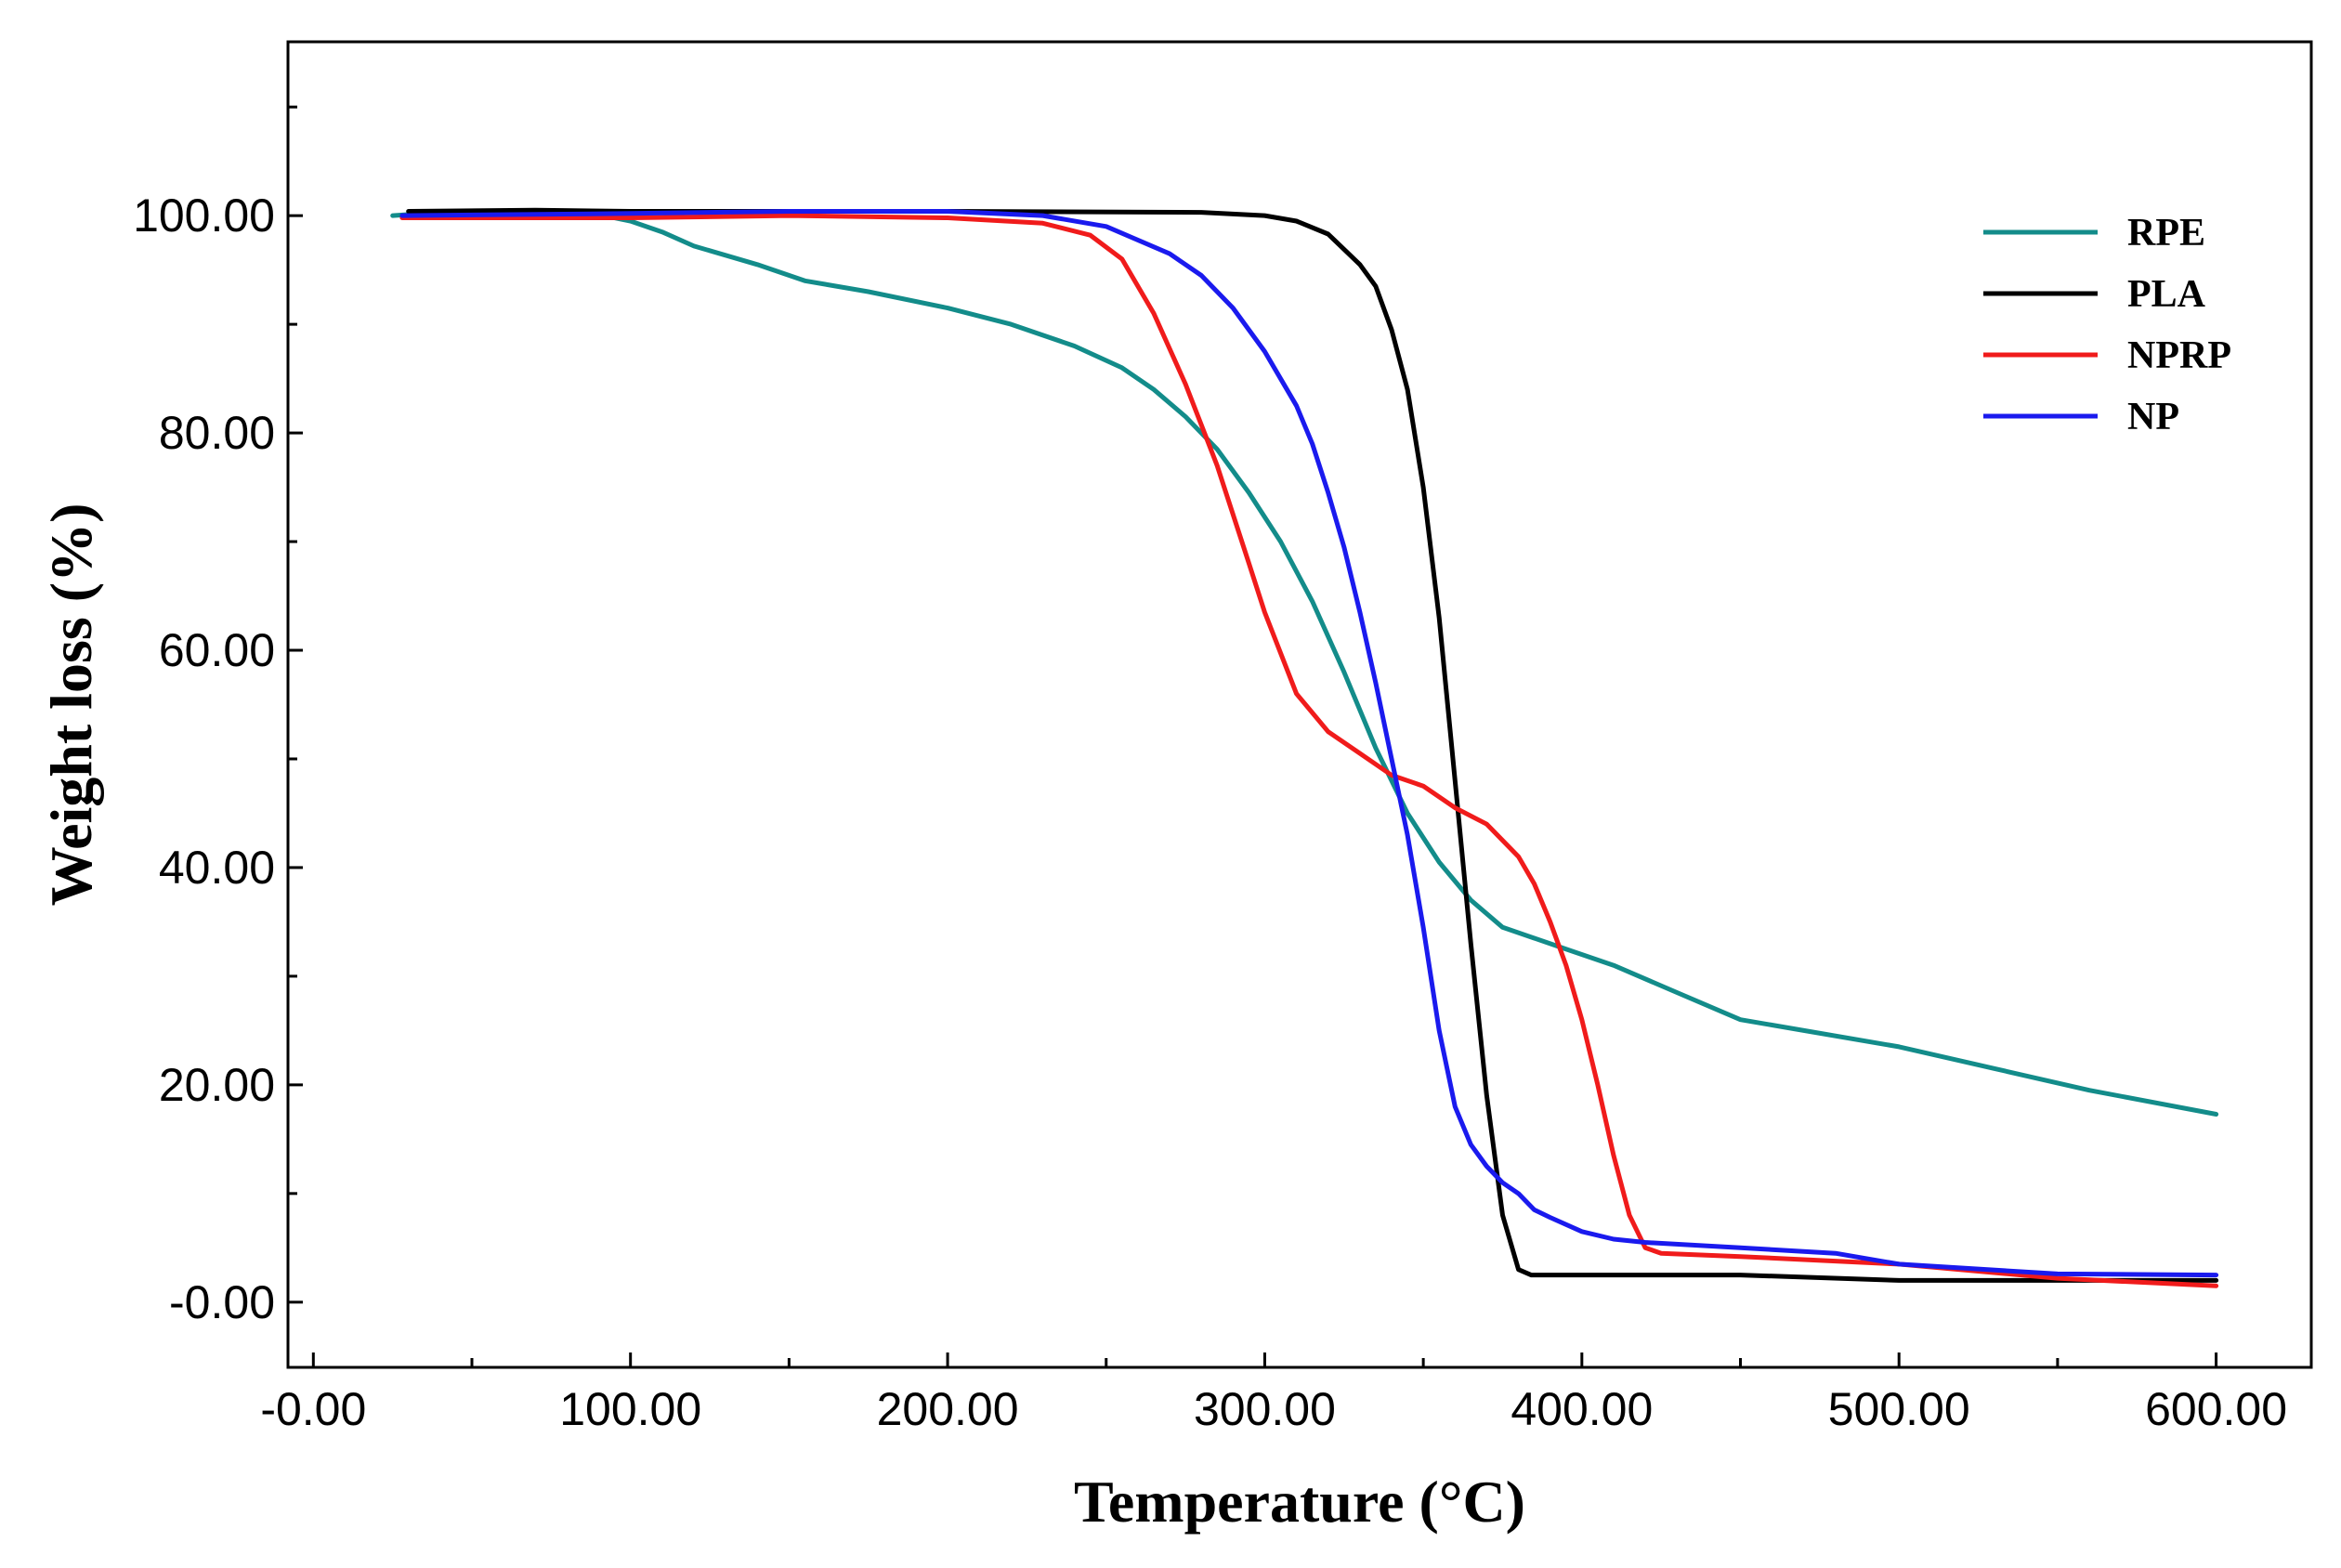  Describe the element at coordinates (1899, 1409) in the screenshot. I see `x-tick-label: 500.00` at that location.